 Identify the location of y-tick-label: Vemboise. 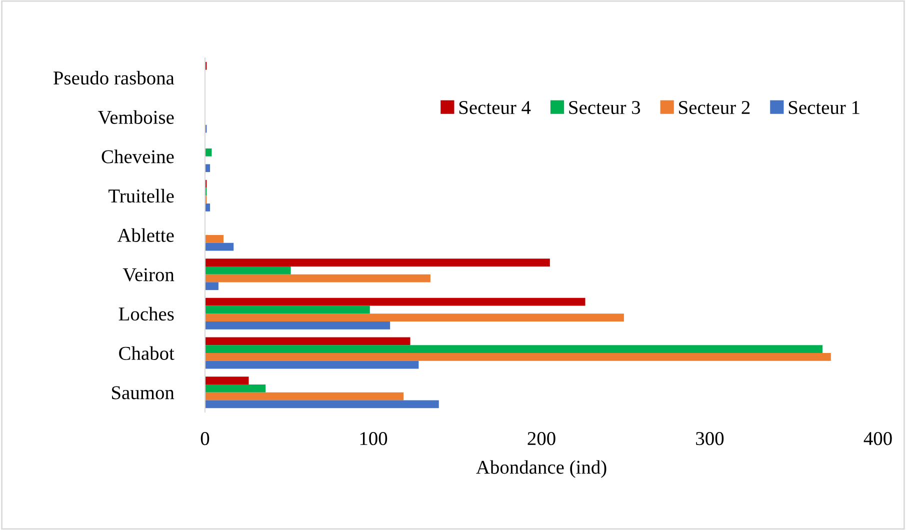
(136, 117).